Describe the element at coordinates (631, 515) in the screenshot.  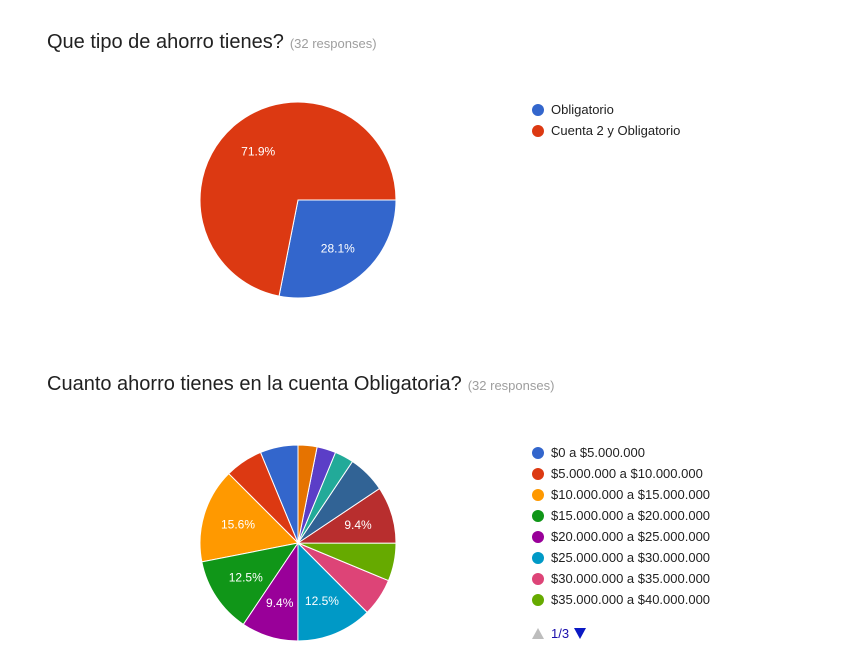
I see `legend-label: $15.000.000 a $20.000.000` at that location.